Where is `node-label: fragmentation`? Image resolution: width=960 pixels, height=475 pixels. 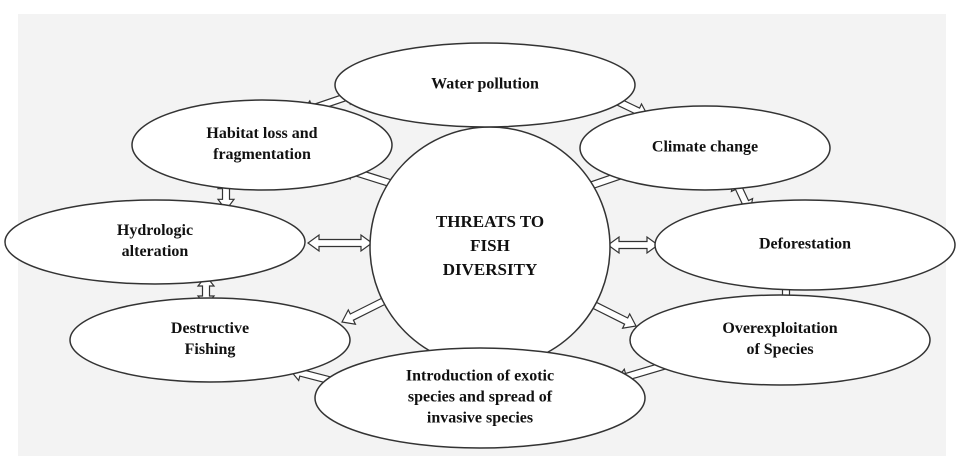
node-label: fragmentation is located at coordinates (262, 154).